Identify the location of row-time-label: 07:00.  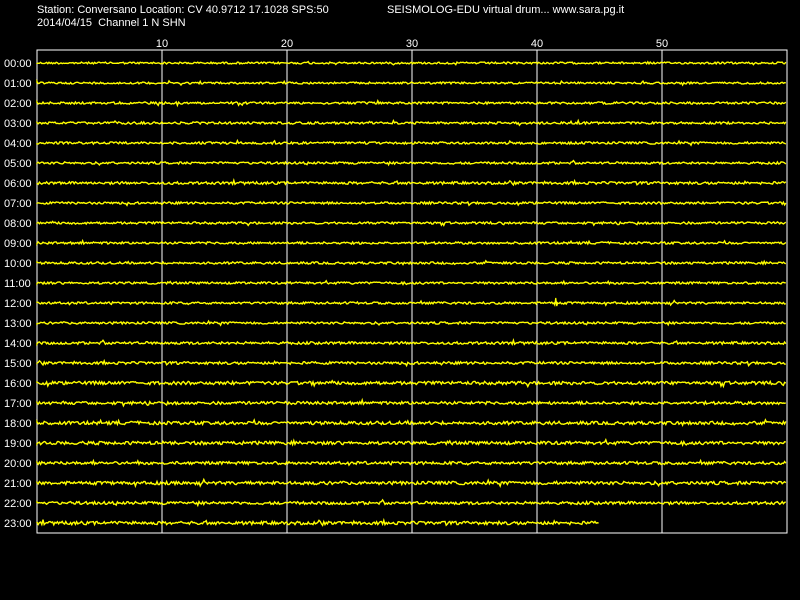
(18, 204).